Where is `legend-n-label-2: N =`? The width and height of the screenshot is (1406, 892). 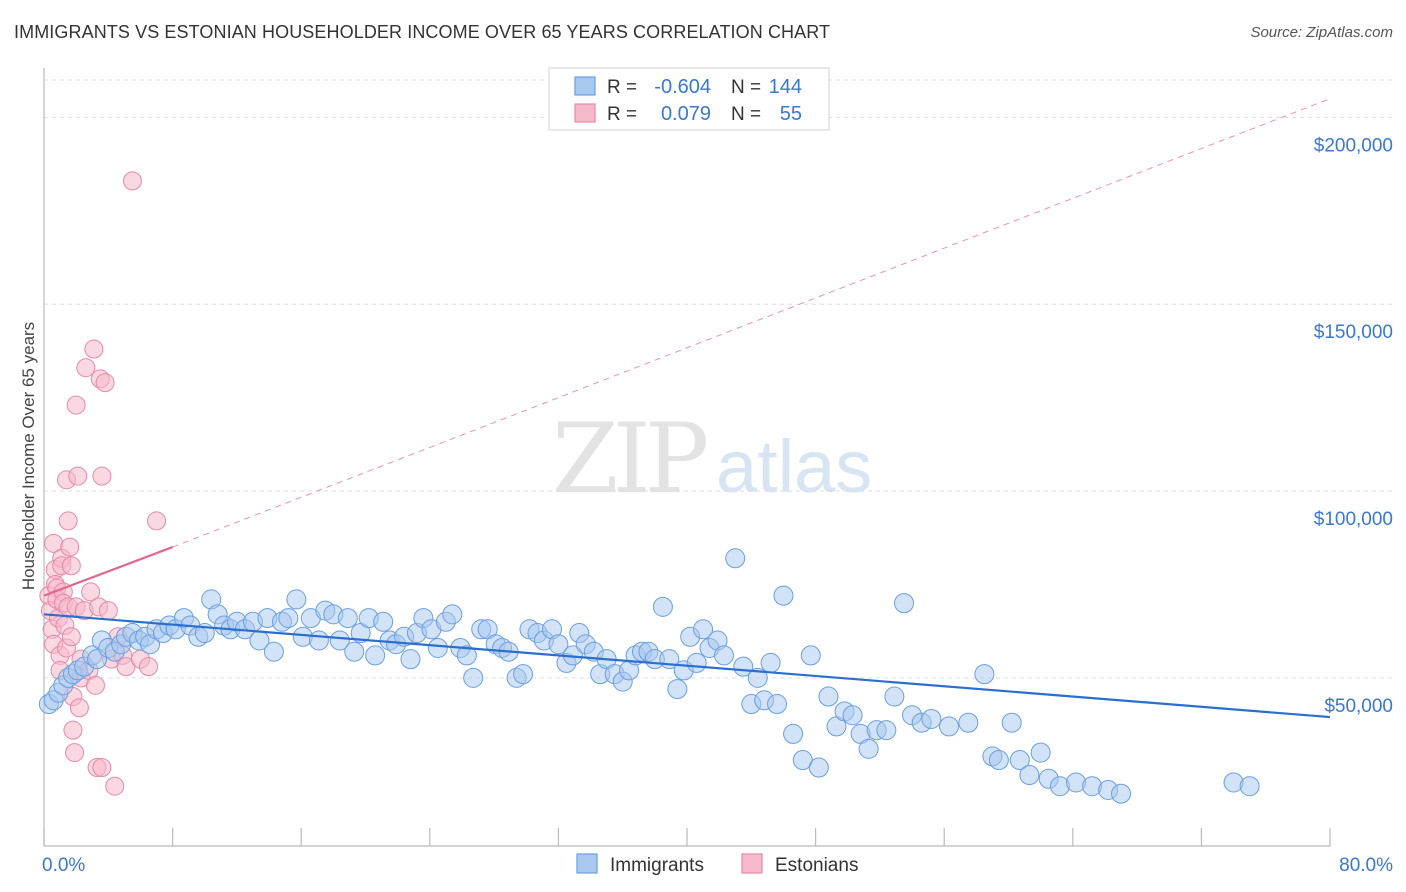 legend-n-label-2: N = is located at coordinates (746, 114).